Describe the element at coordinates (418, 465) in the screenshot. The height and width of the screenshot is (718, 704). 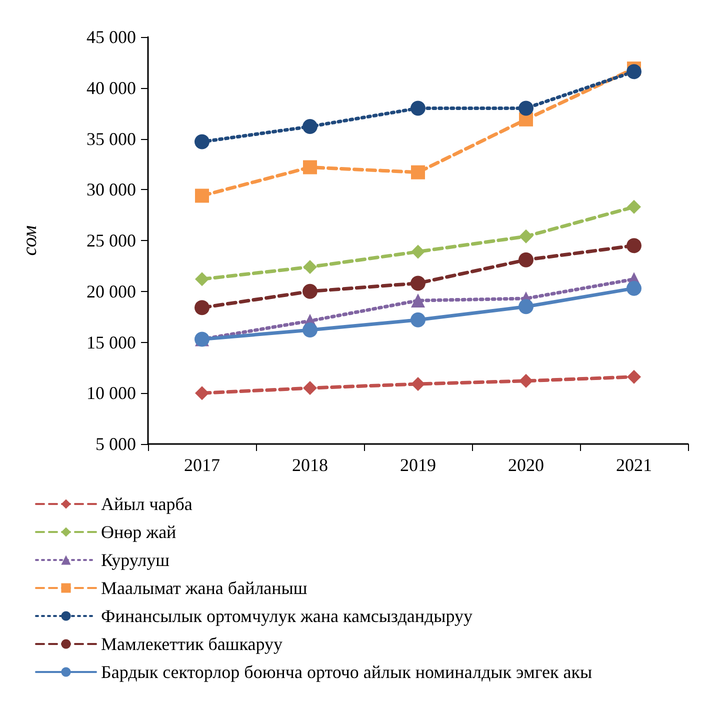
I see `x-tick-label: 2019` at that location.